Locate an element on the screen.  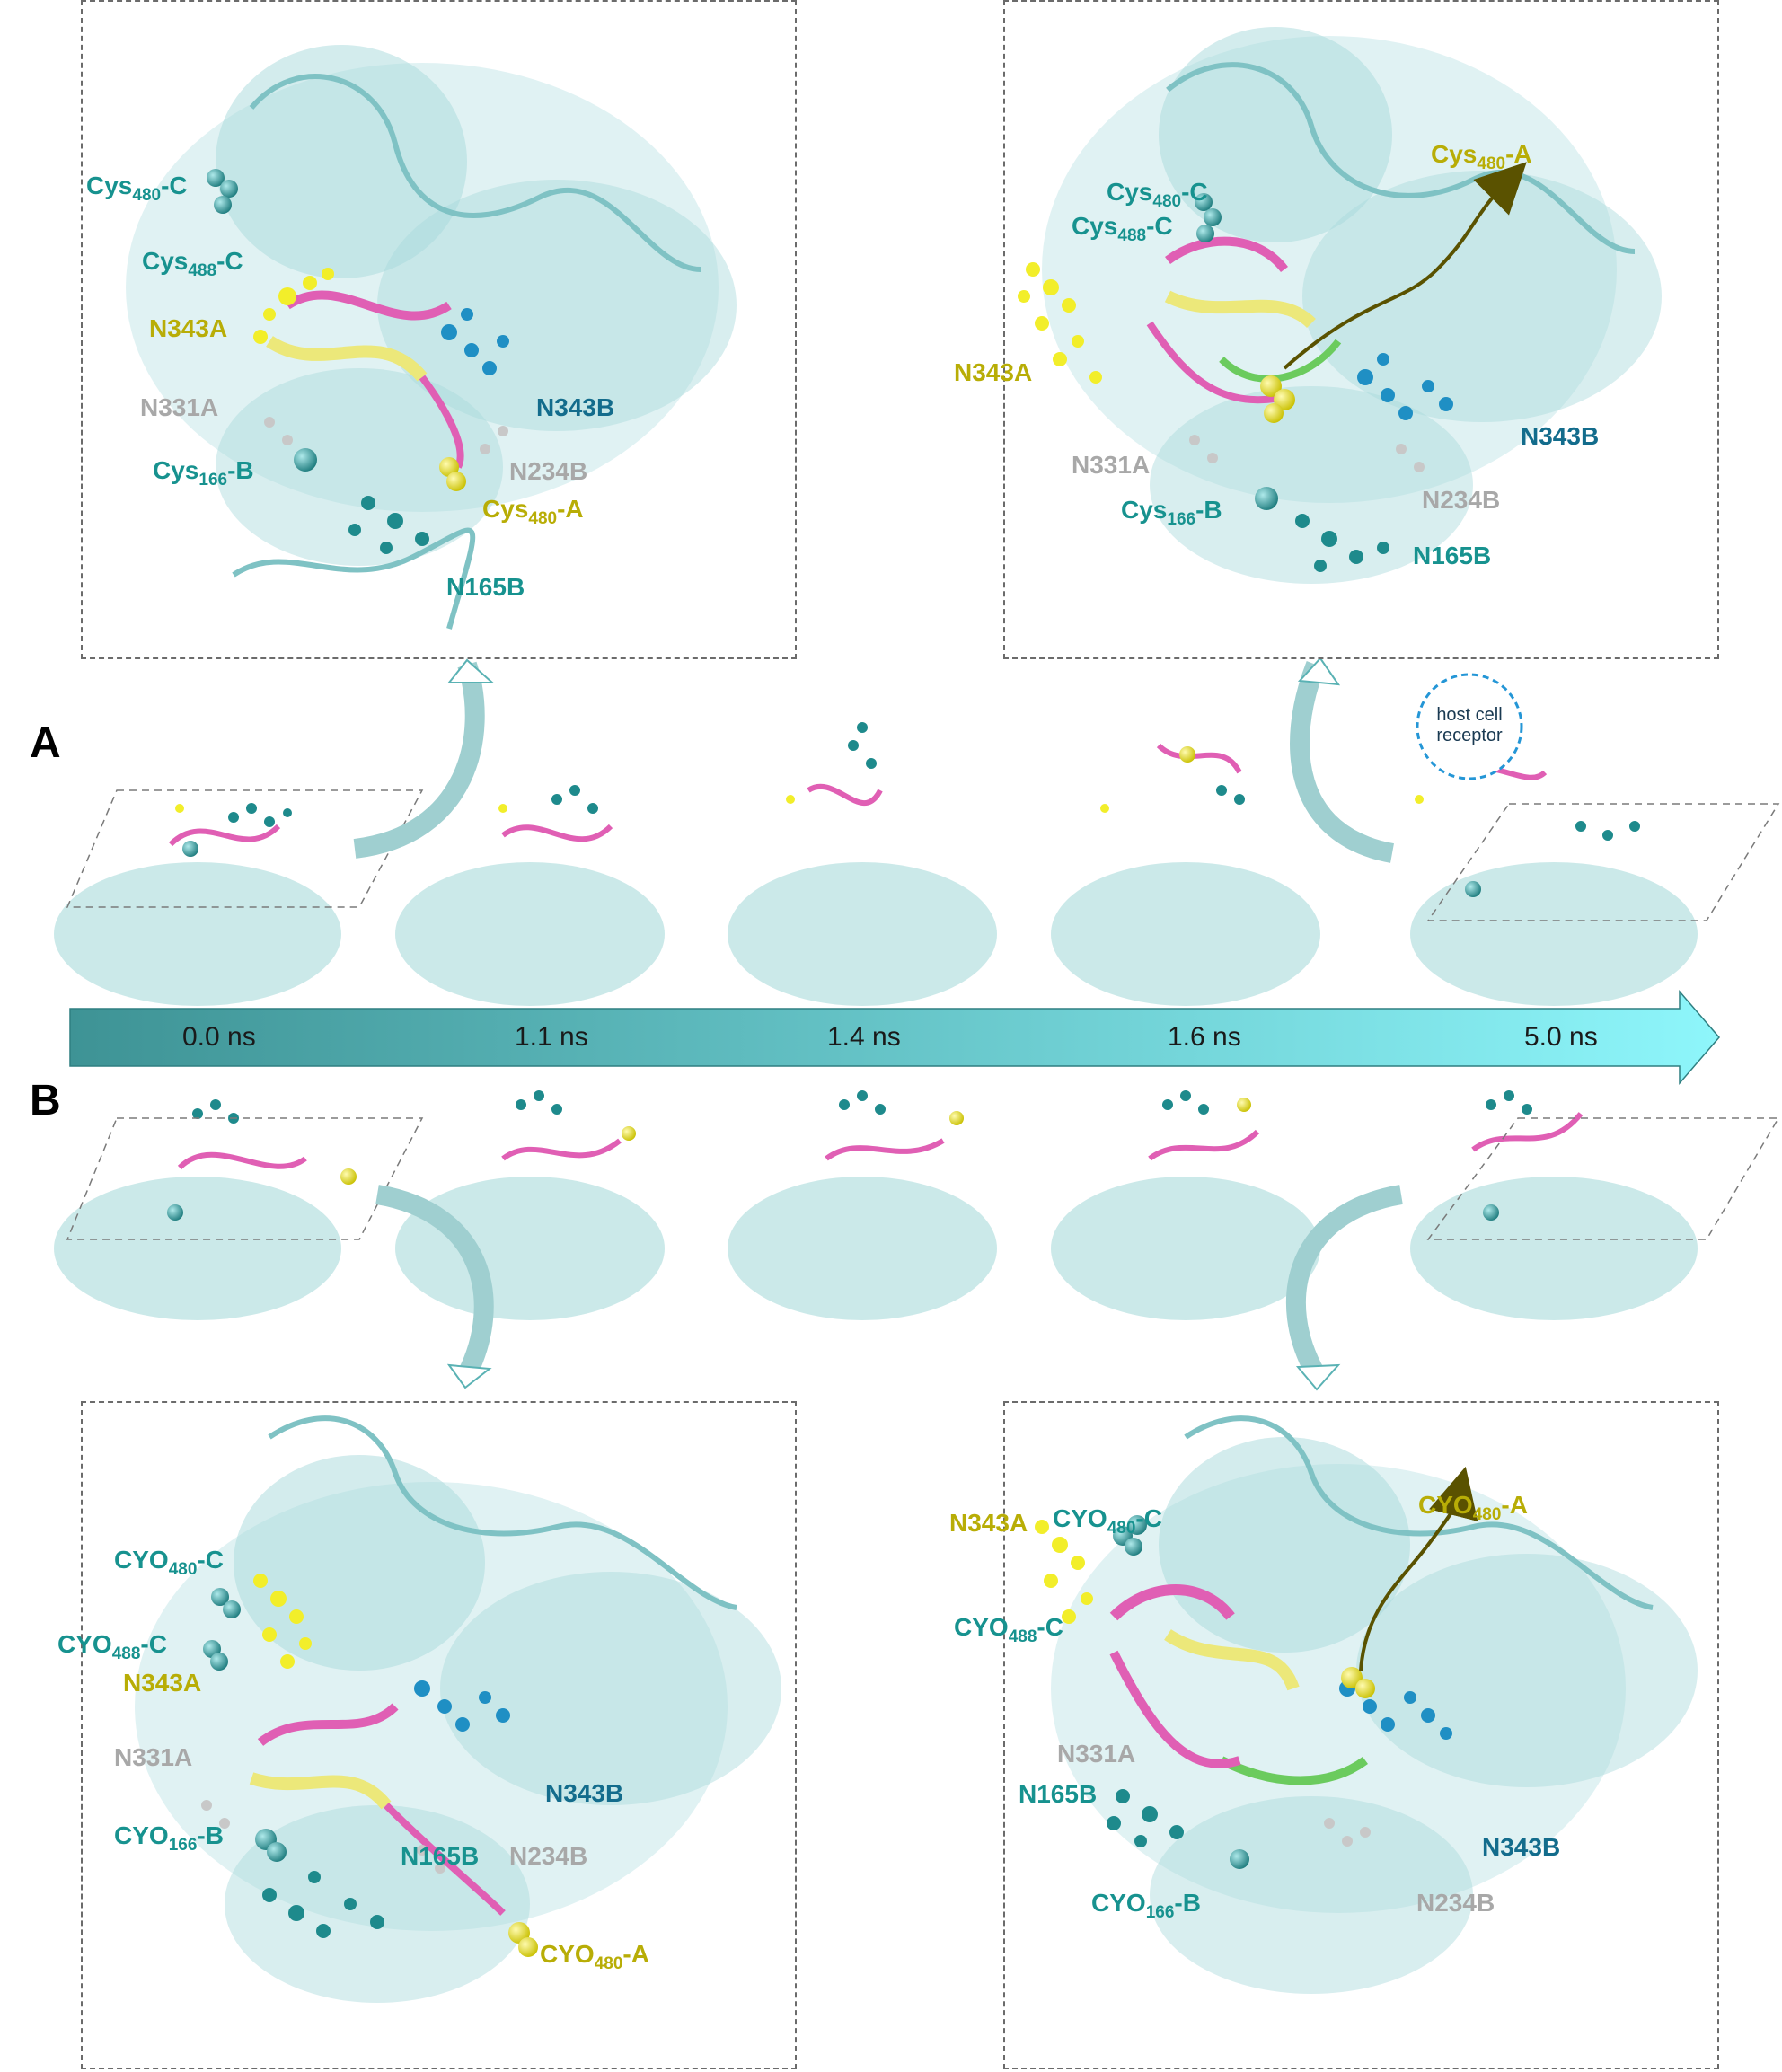
panel-label-a: A is located at coordinates (45, 743).